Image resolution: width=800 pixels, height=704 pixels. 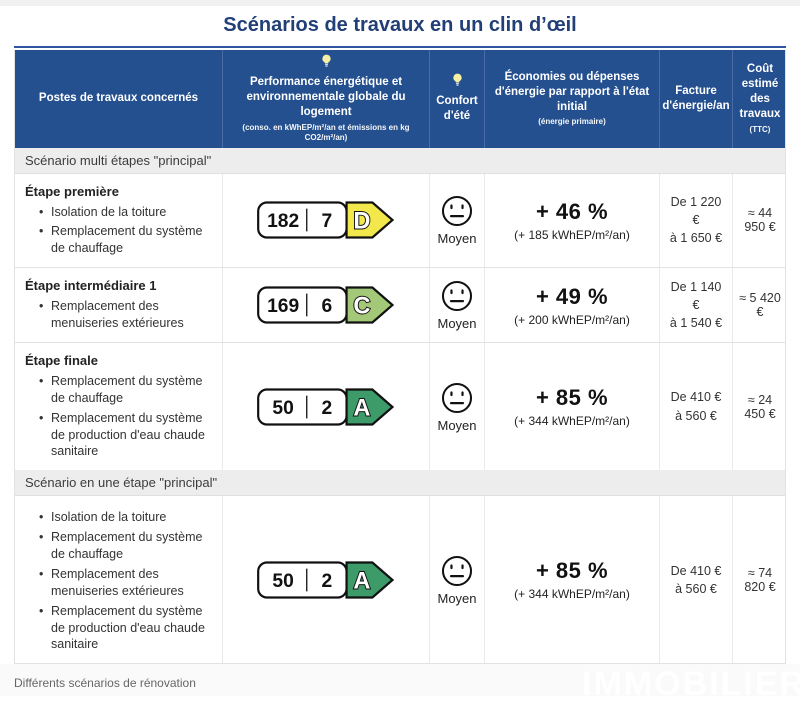 What do you see at coordinates (760, 98) in the screenshot?
I see `header-cout: Coût estimé des travaux (TTC)` at bounding box center [760, 98].